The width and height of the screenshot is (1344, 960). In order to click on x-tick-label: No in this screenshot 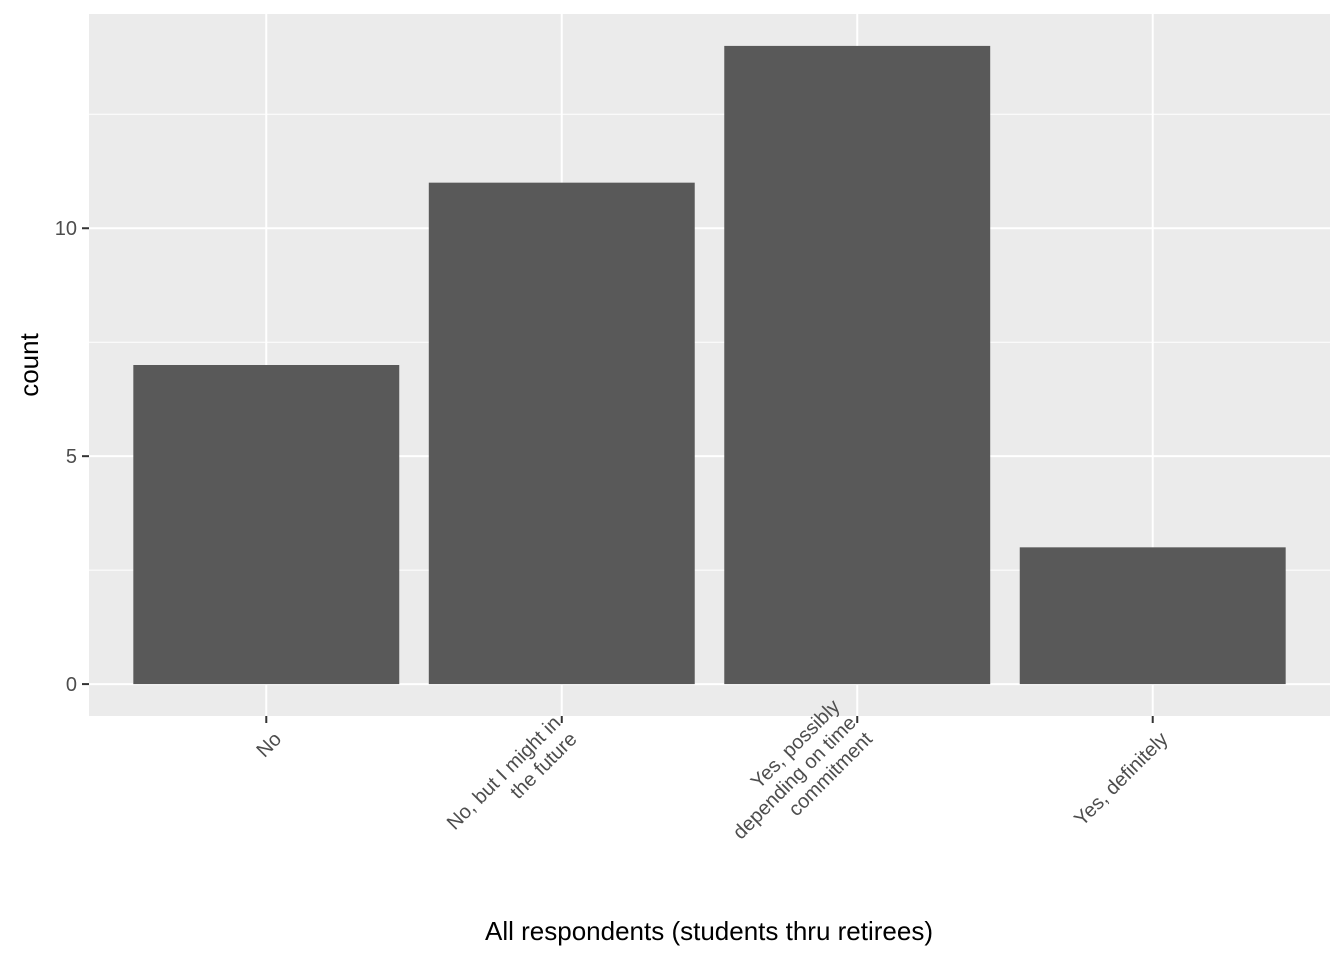, I will do `click(269, 745)`.